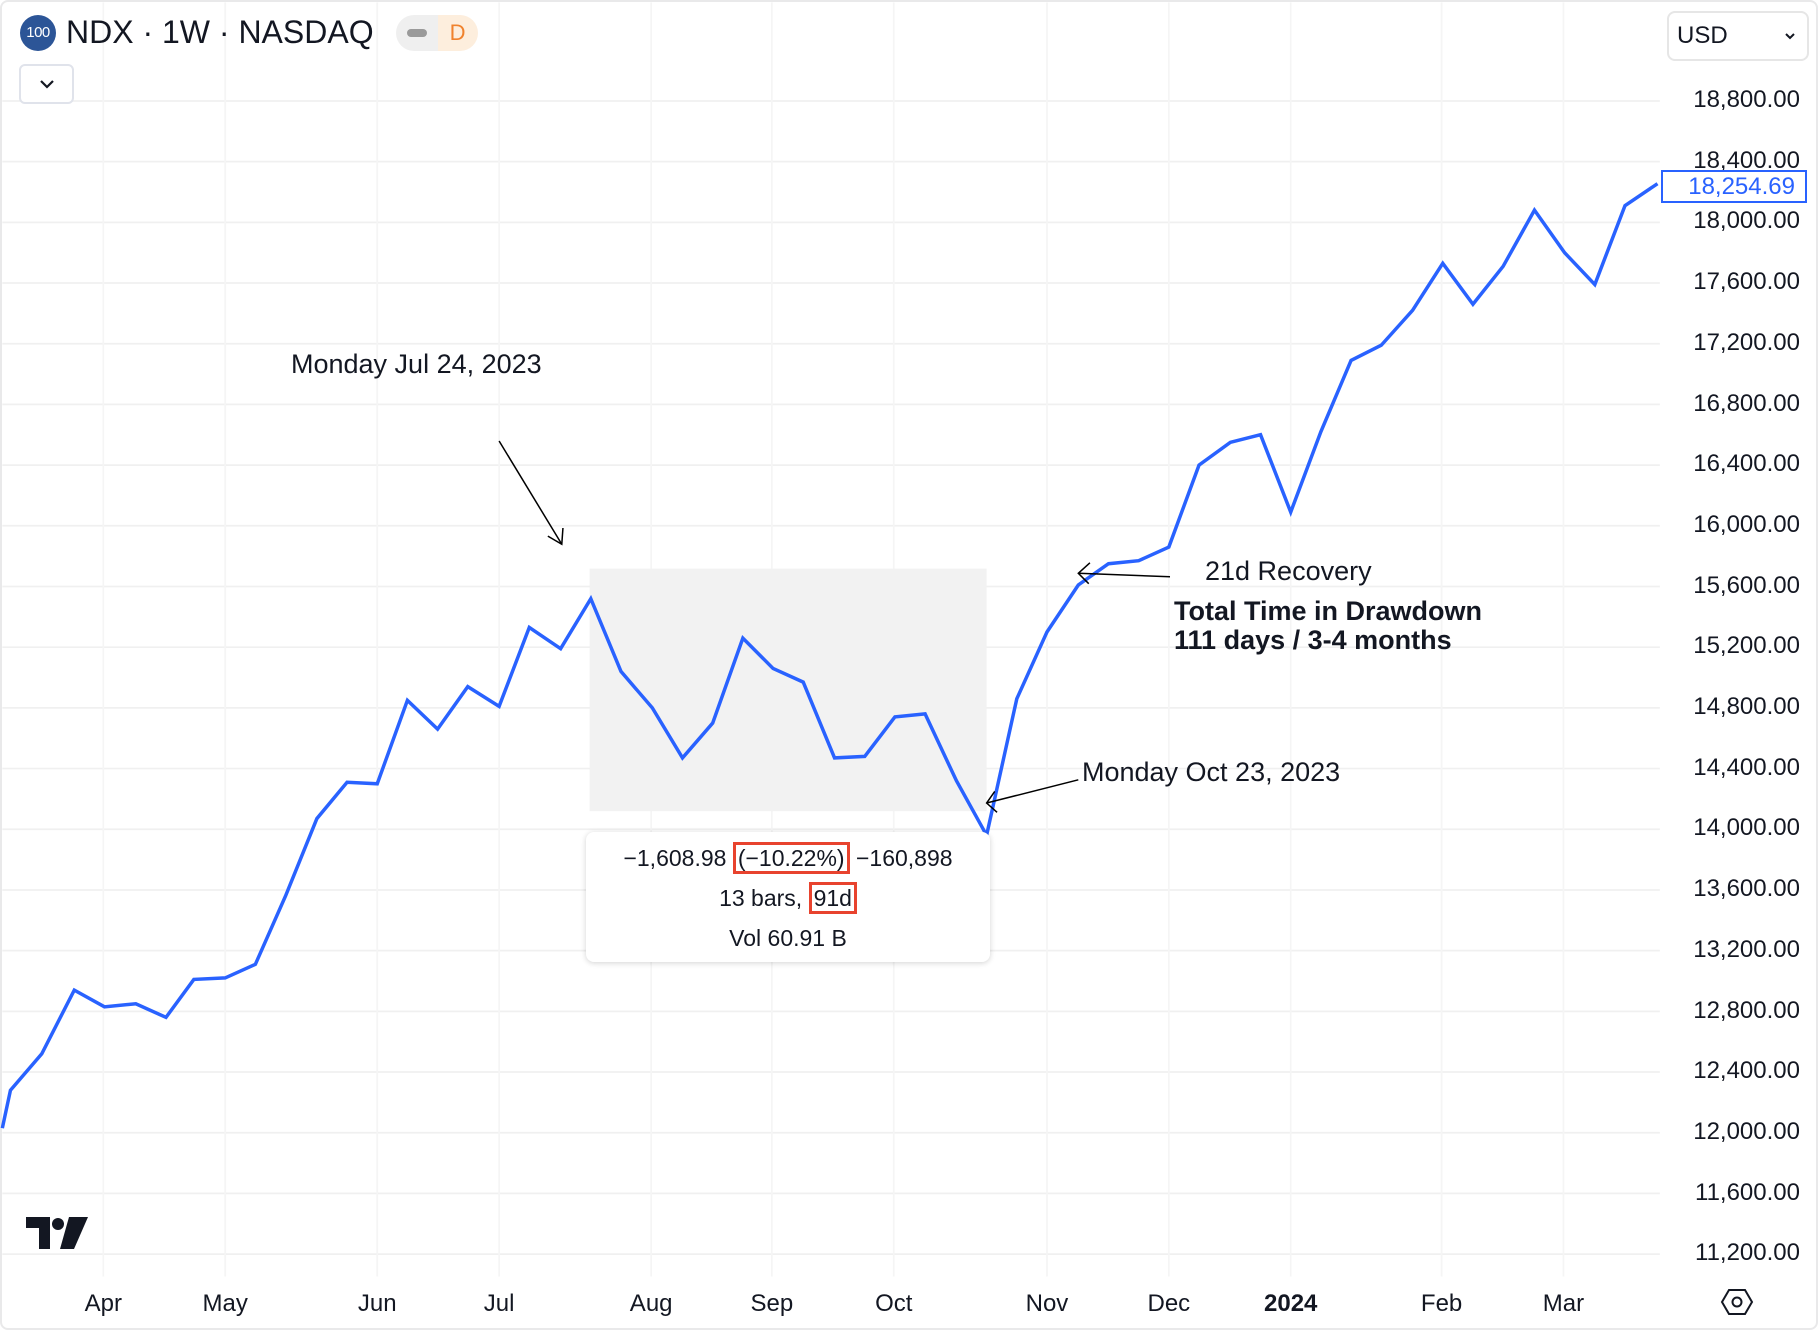 This screenshot has width=1820, height=1338. What do you see at coordinates (788, 690) in the screenshot?
I see `drawdown-shaded-region` at bounding box center [788, 690].